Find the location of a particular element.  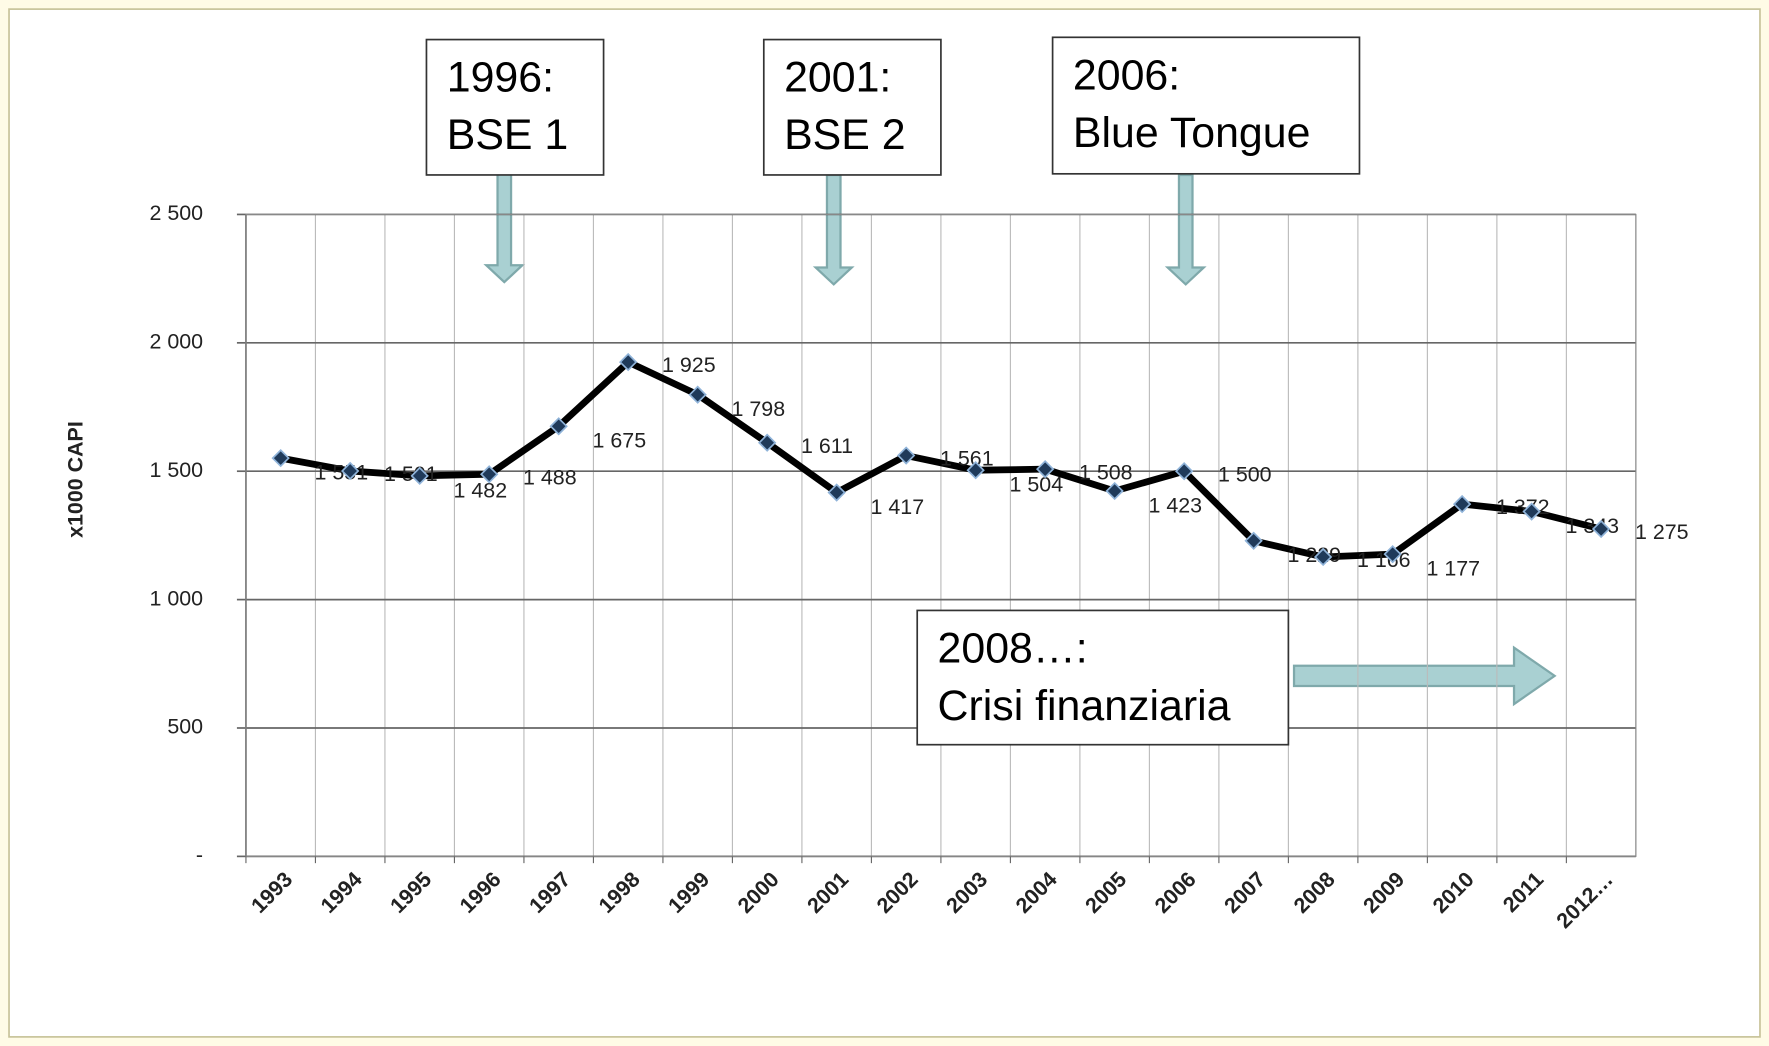

annotation-text: BSE 2 is located at coordinates (845, 135).